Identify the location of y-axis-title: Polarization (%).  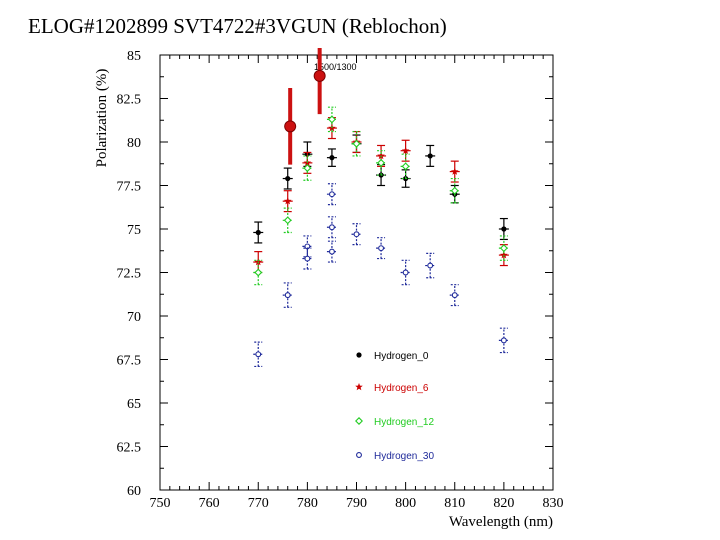
(102, 118).